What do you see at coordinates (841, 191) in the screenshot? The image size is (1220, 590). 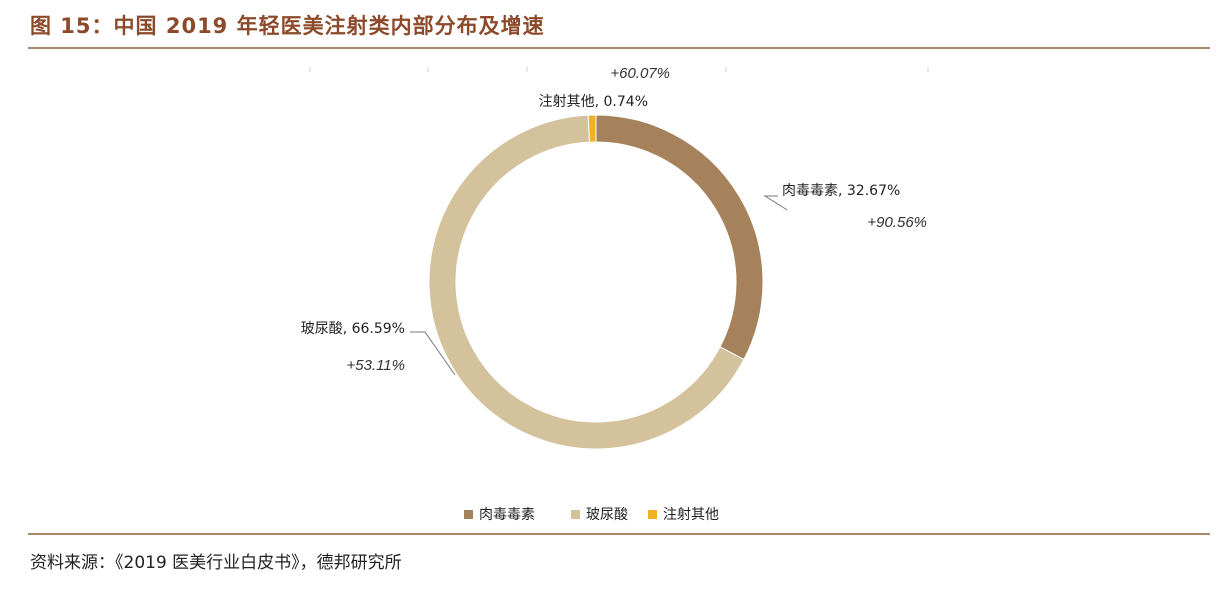 I see `data-label-0: 肉毒毒素, 32.67%` at bounding box center [841, 191].